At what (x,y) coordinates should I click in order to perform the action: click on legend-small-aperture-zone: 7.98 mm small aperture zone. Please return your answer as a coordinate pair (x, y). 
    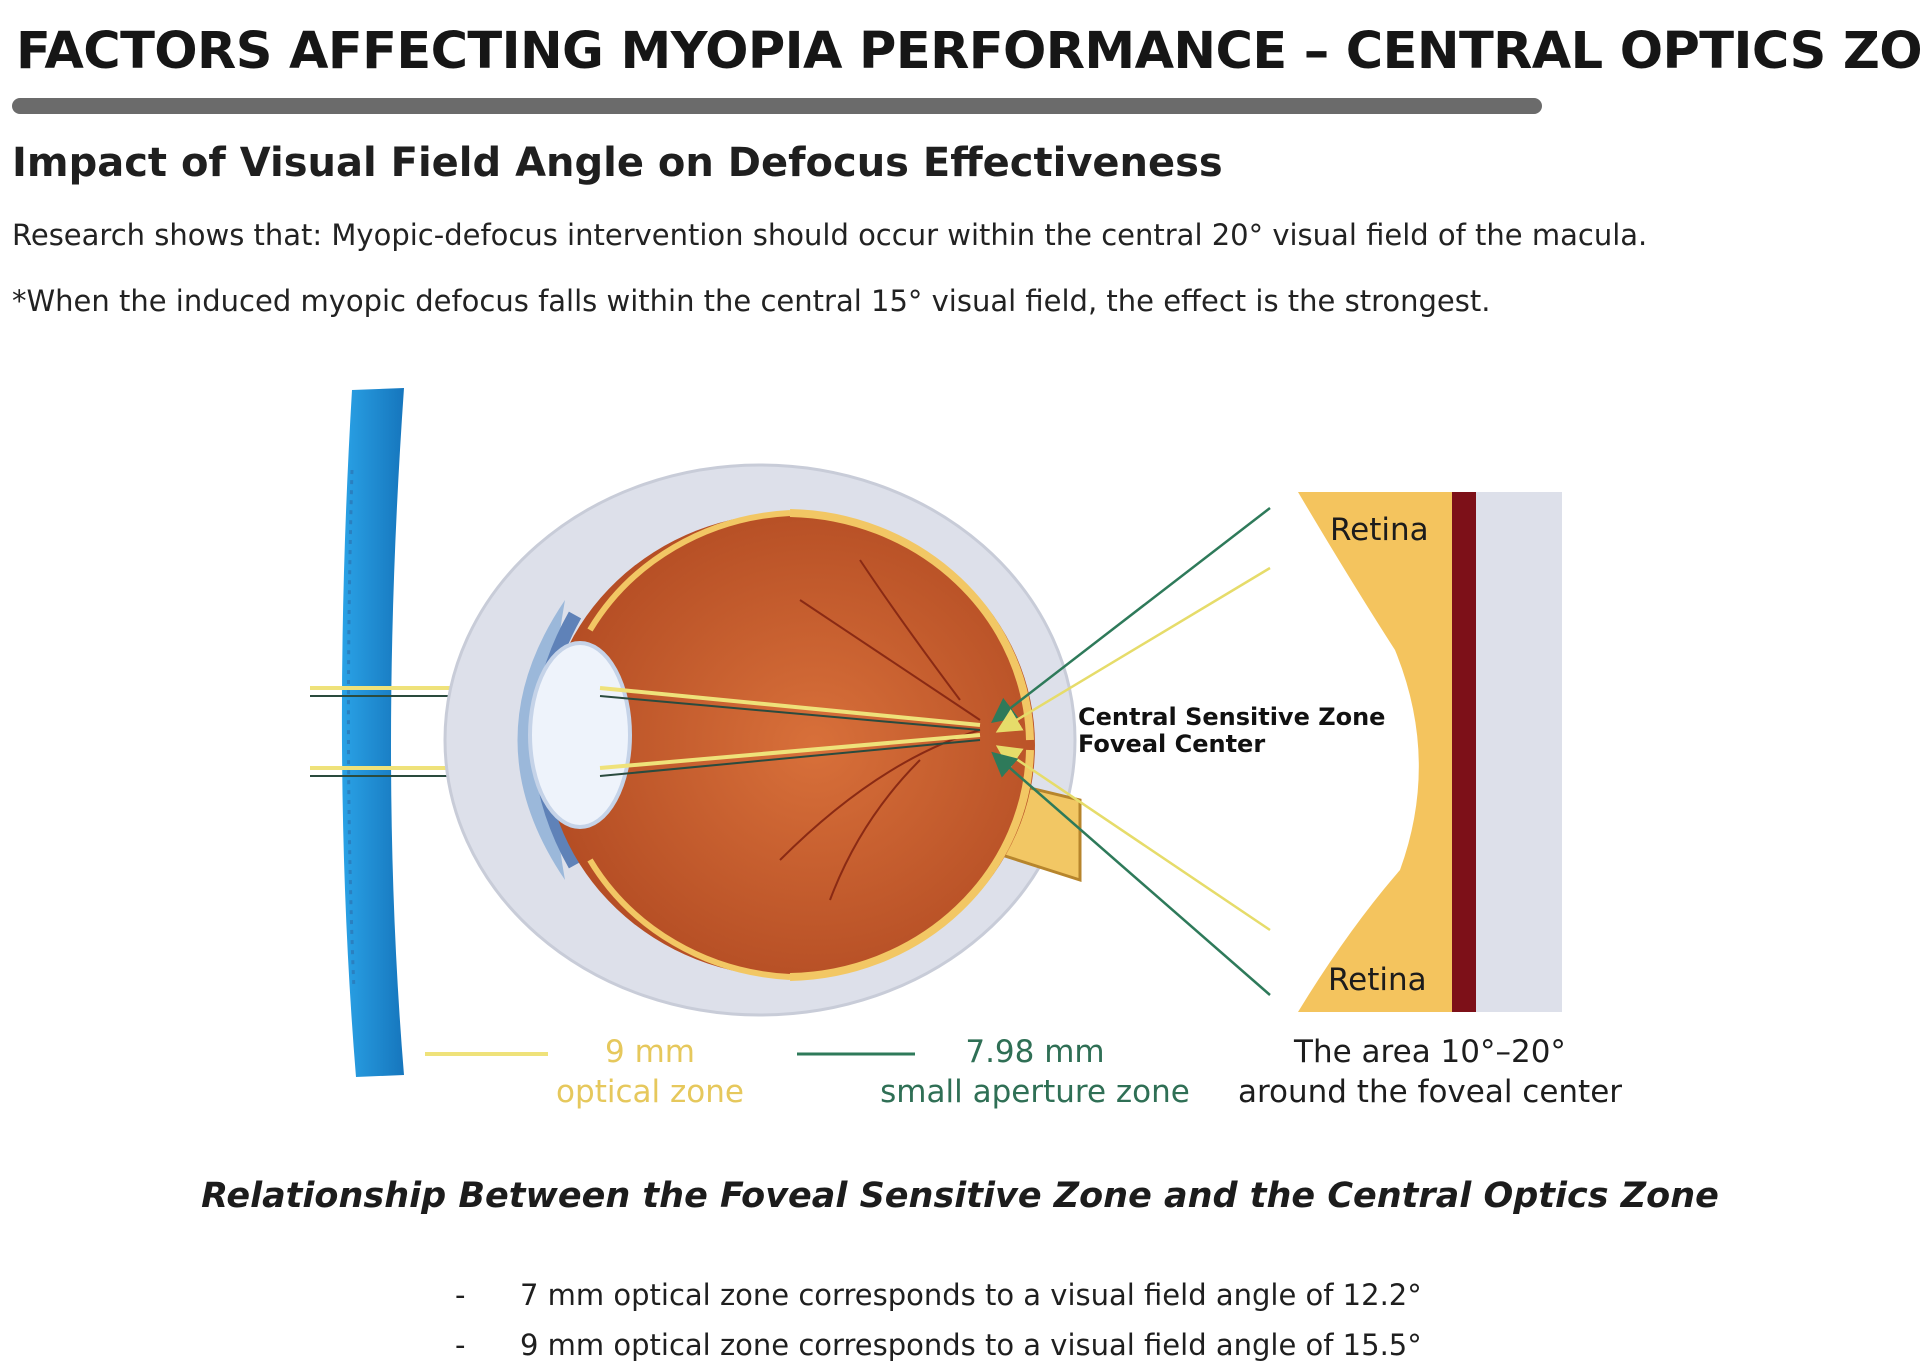
    Looking at the image, I should click on (1035, 1072).